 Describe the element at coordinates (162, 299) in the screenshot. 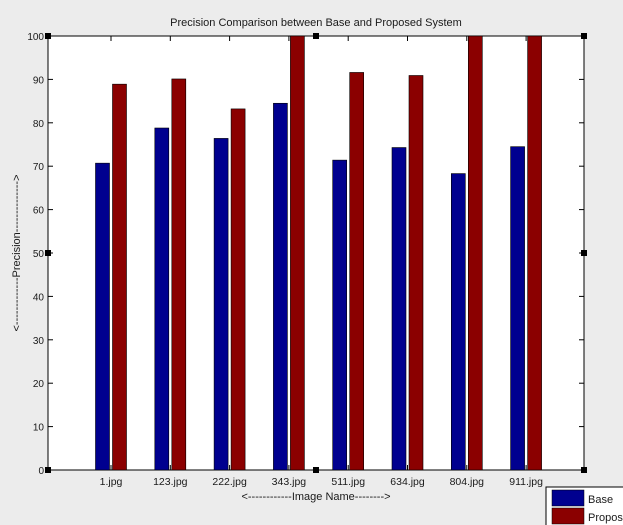

I see `bar-base-123-jpg` at that location.